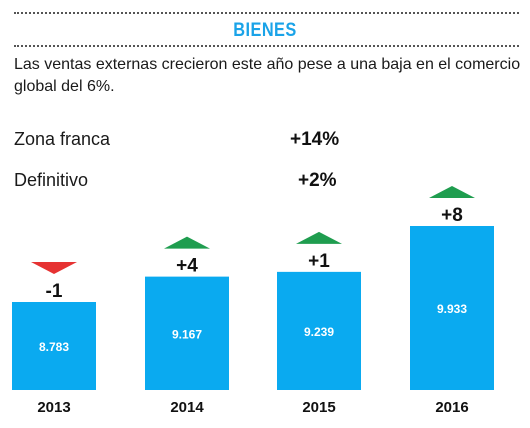 This screenshot has width=530, height=428. Describe the element at coordinates (452, 215) in the screenshot. I see `change-label: +8` at that location.